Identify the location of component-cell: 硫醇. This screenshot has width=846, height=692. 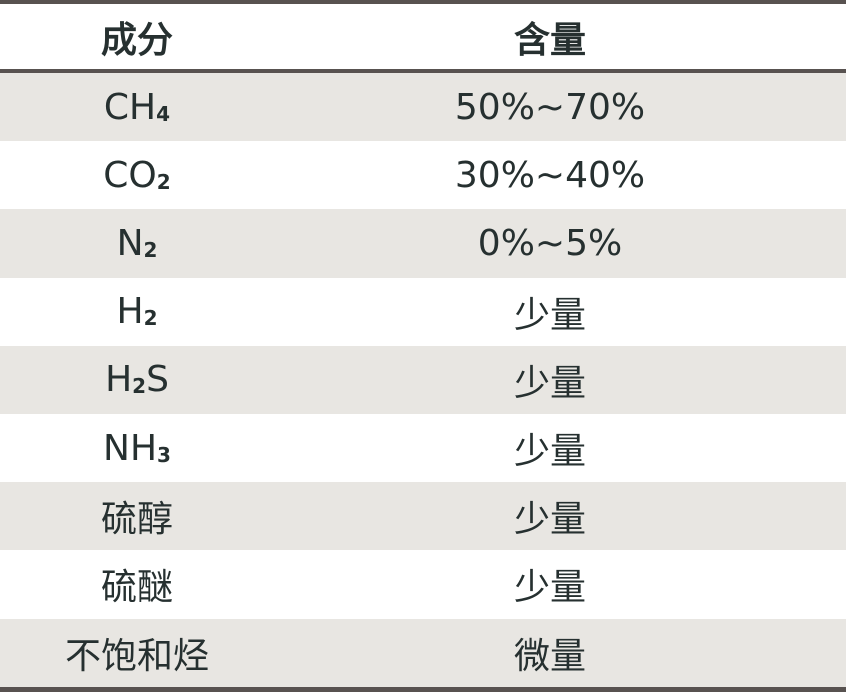
(137, 516).